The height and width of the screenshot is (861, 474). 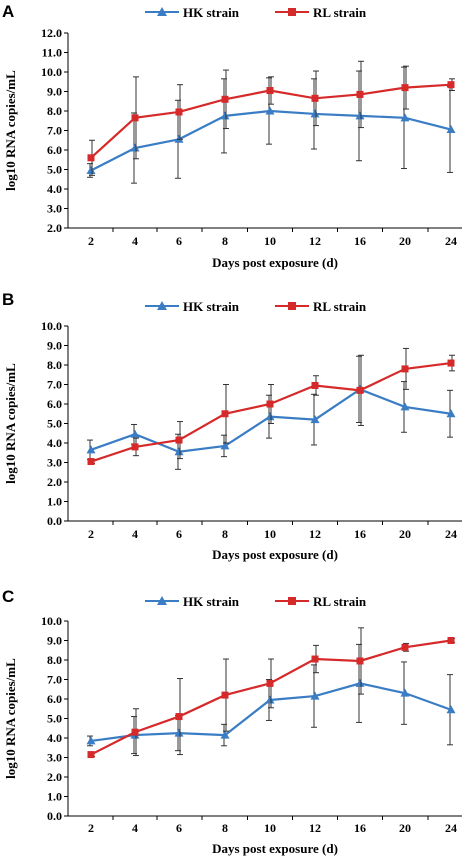 I want to click on y-tick-label: 11.0, so click(x=52, y=53).